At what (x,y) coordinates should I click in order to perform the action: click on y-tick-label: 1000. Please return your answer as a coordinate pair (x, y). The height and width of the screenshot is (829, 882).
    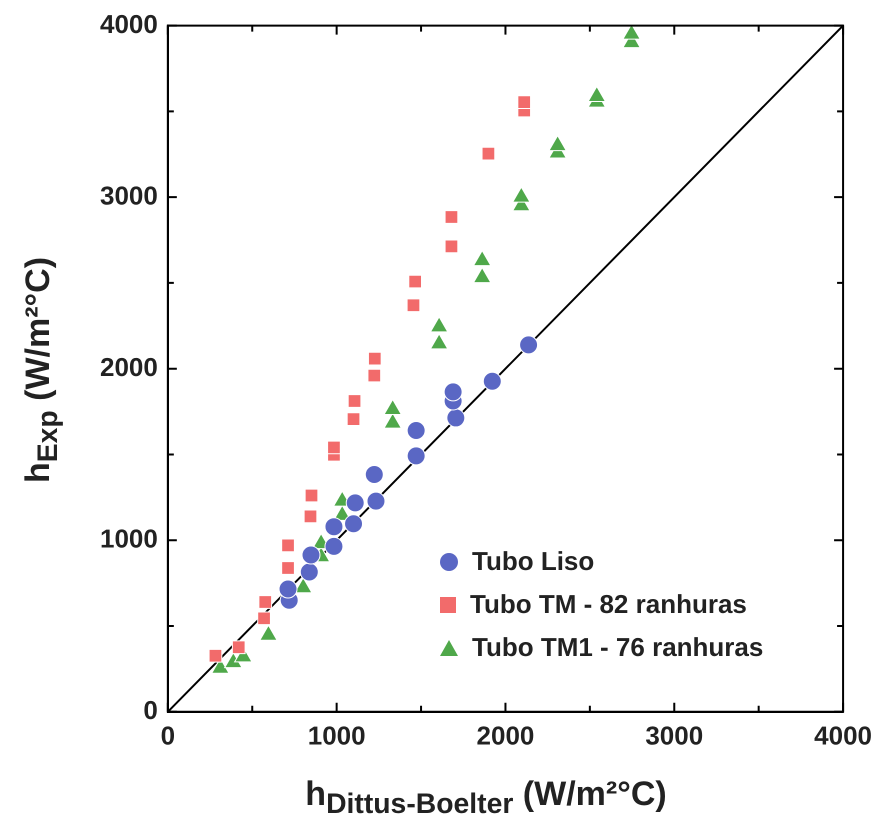
    Looking at the image, I should click on (129, 538).